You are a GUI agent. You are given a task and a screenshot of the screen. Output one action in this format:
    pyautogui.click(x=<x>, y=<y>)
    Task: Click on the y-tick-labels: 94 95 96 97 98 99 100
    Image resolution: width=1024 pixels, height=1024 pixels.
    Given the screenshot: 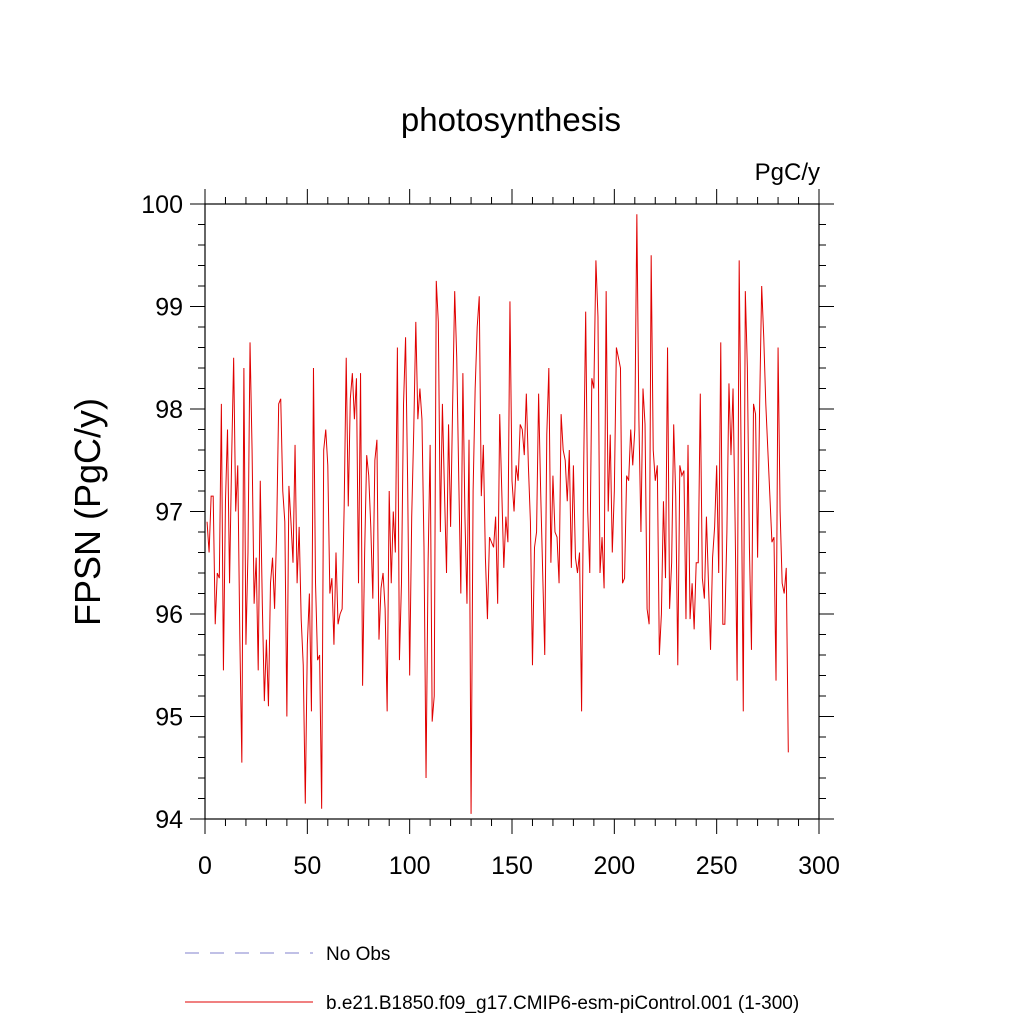 What is the action you would take?
    pyautogui.click(x=162, y=512)
    